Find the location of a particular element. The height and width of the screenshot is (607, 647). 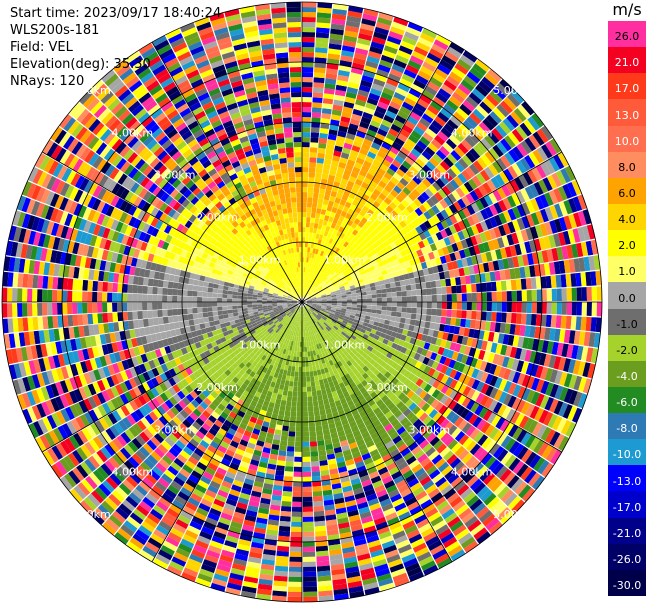

colorbar-tick-label: 1.0 is located at coordinates (627, 272).